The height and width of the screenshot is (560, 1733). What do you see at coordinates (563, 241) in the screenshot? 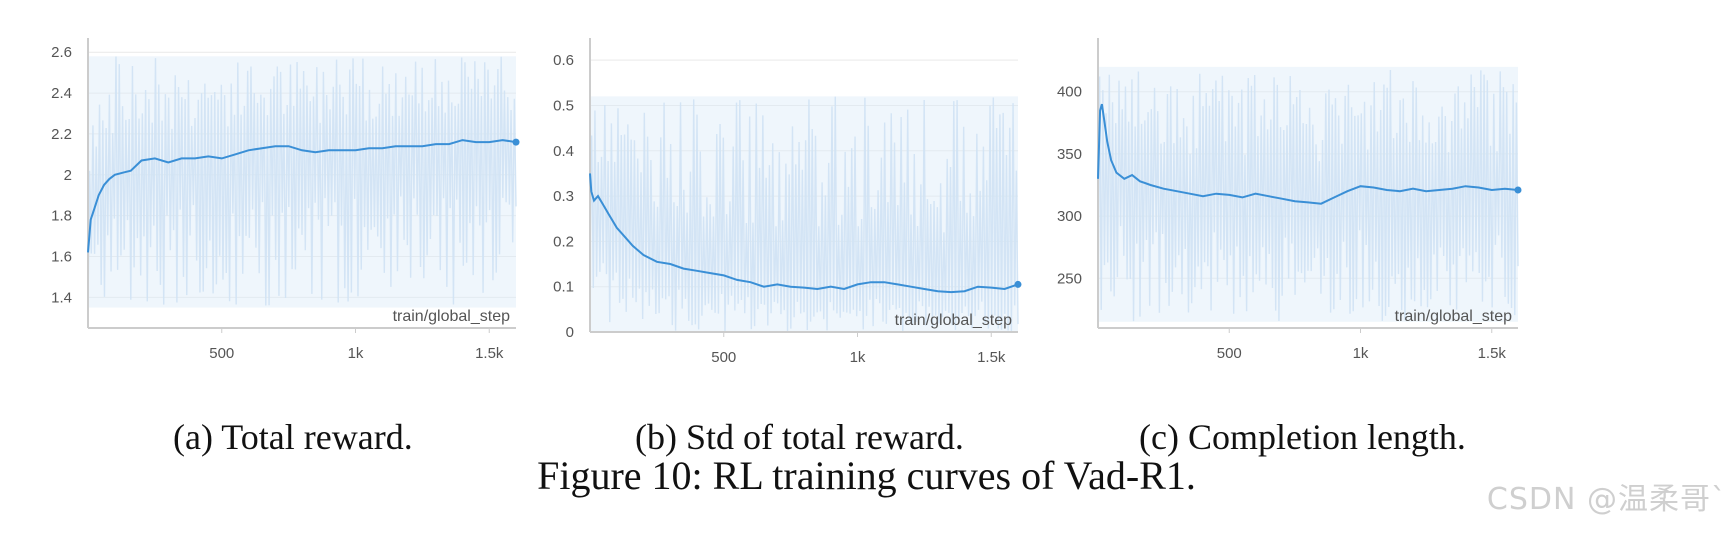
I see `y-tick-label: 0.2` at bounding box center [563, 241].